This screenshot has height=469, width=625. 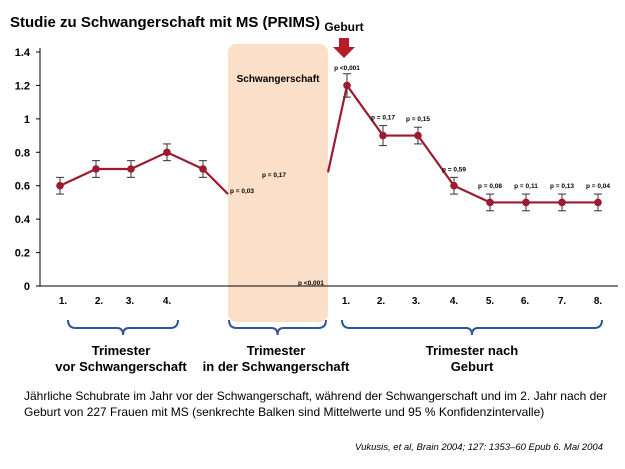 I want to click on pregnancy-band, so click(x=278, y=183).